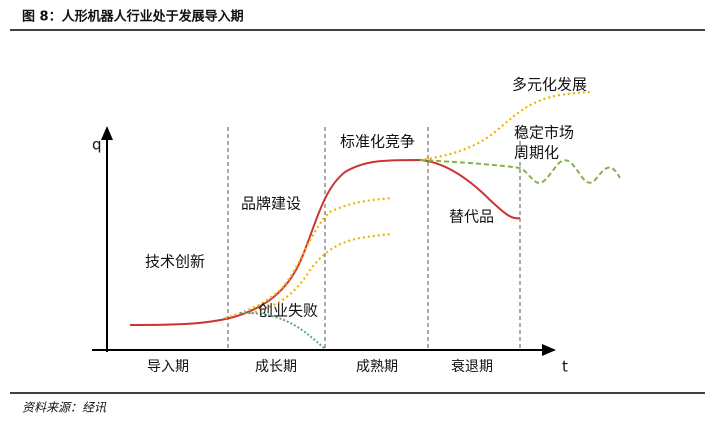  I want to click on x-label: t, so click(565, 367).